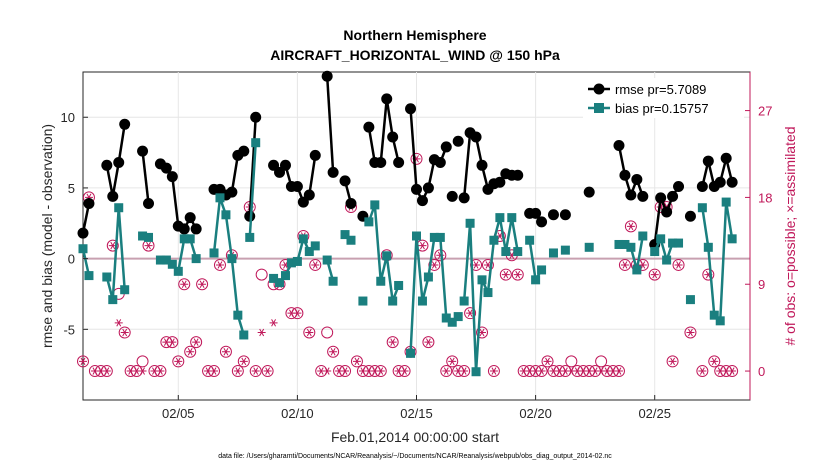 The image size is (830, 470). What do you see at coordinates (761, 284) in the screenshot?
I see `y-tick-label-right: 9` at bounding box center [761, 284].